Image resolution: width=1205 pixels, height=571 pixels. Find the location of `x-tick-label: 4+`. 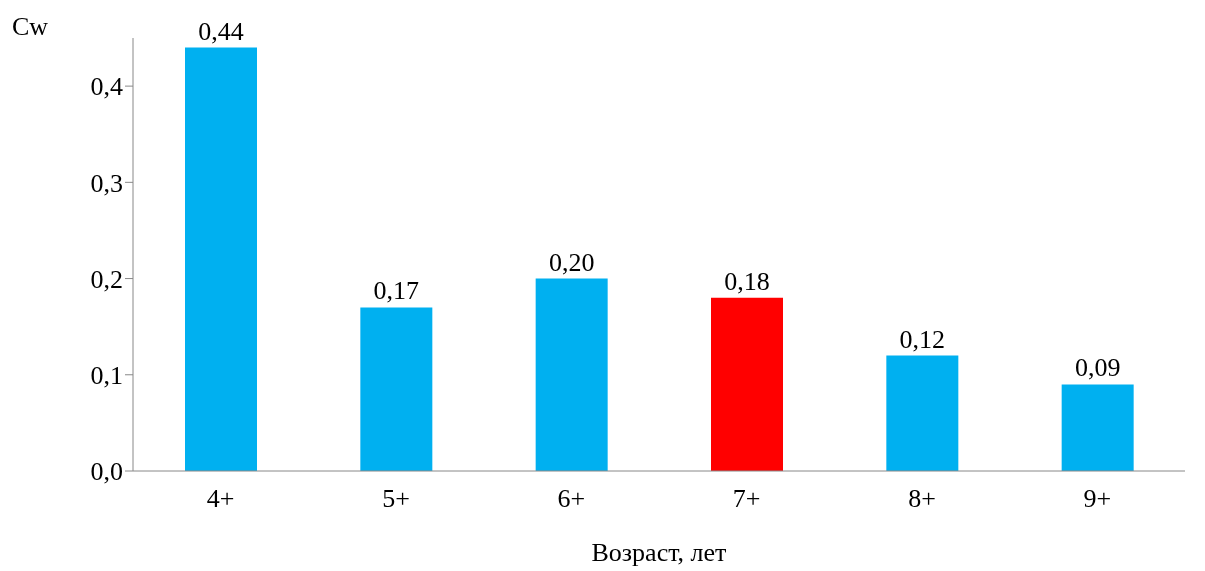

x-tick-label: 4+ is located at coordinates (220, 499).